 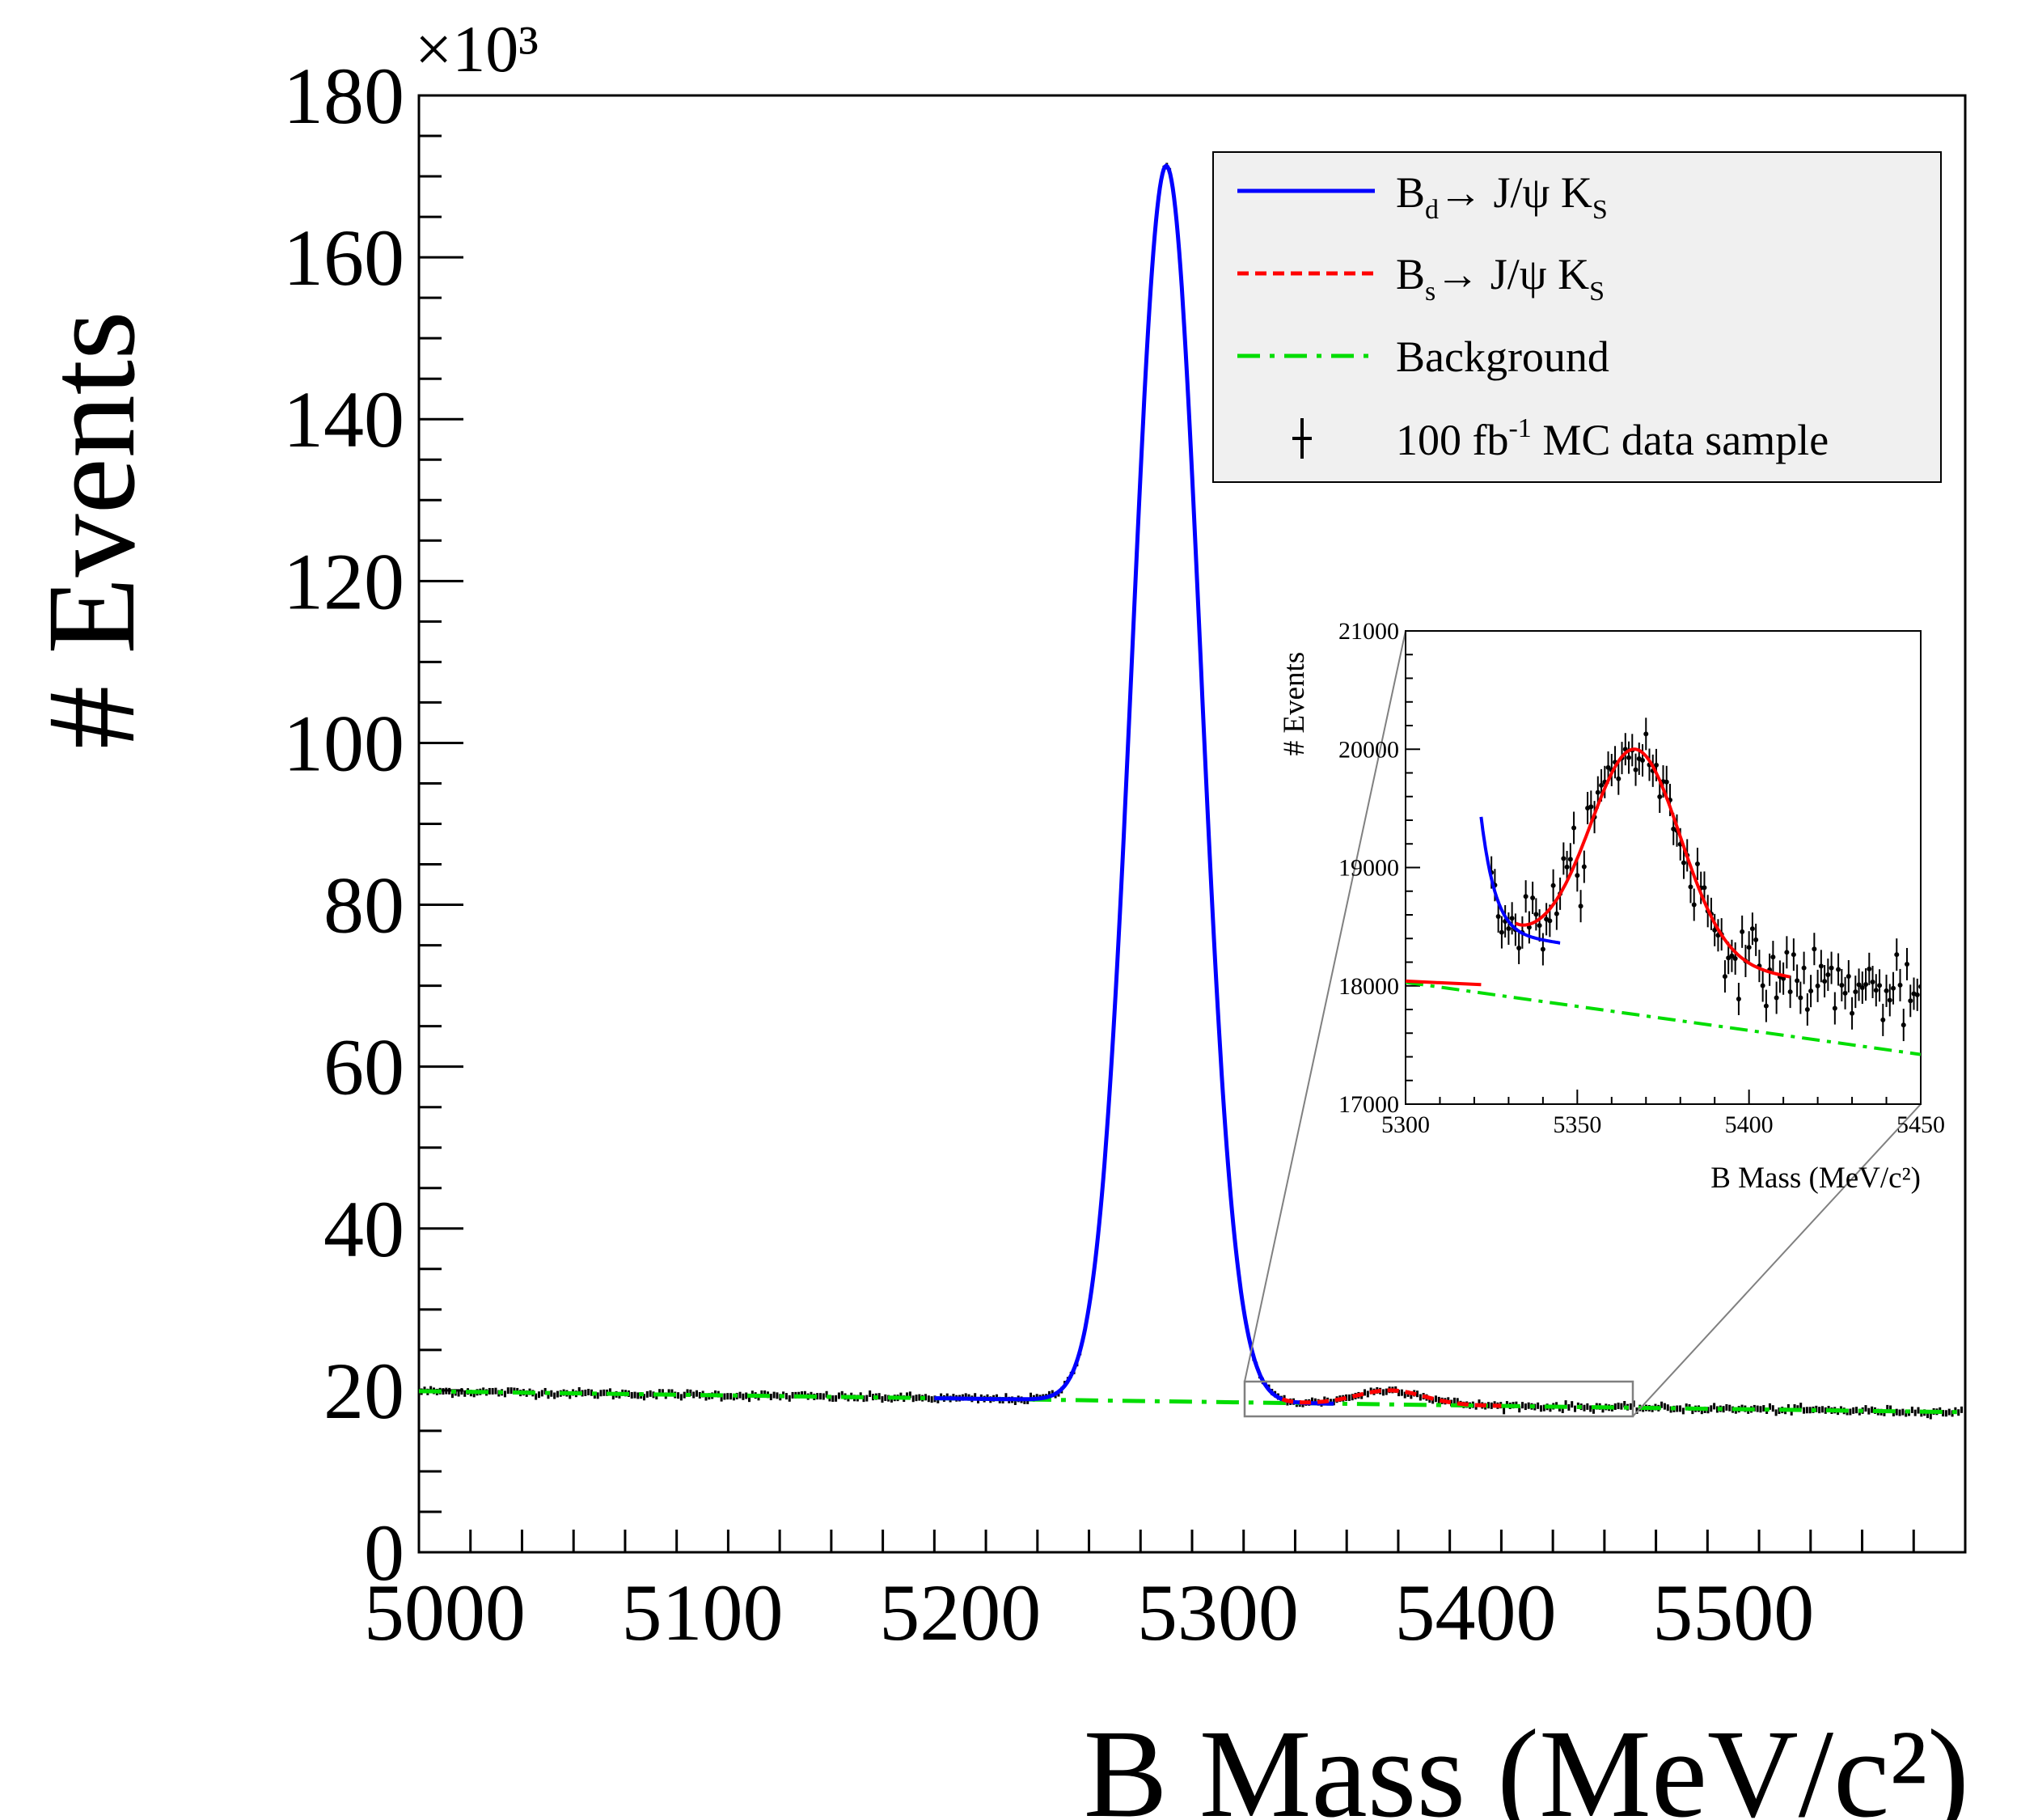 I want to click on main-y-tick-label: 100, so click(x=343, y=743).